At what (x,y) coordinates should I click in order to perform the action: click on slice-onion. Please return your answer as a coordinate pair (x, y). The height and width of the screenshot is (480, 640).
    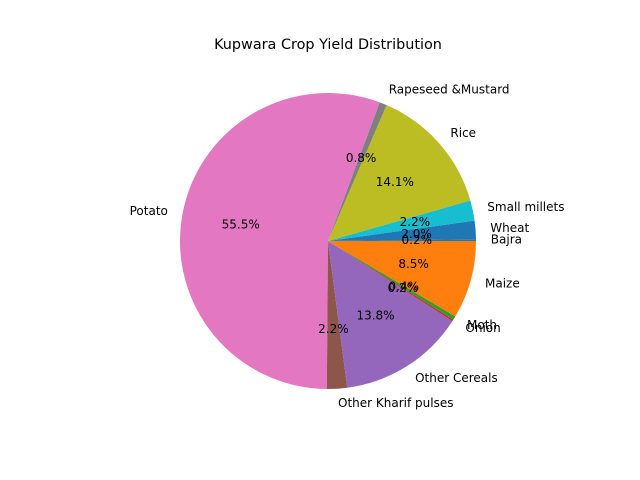
    Looking at the image, I should click on (391, 281).